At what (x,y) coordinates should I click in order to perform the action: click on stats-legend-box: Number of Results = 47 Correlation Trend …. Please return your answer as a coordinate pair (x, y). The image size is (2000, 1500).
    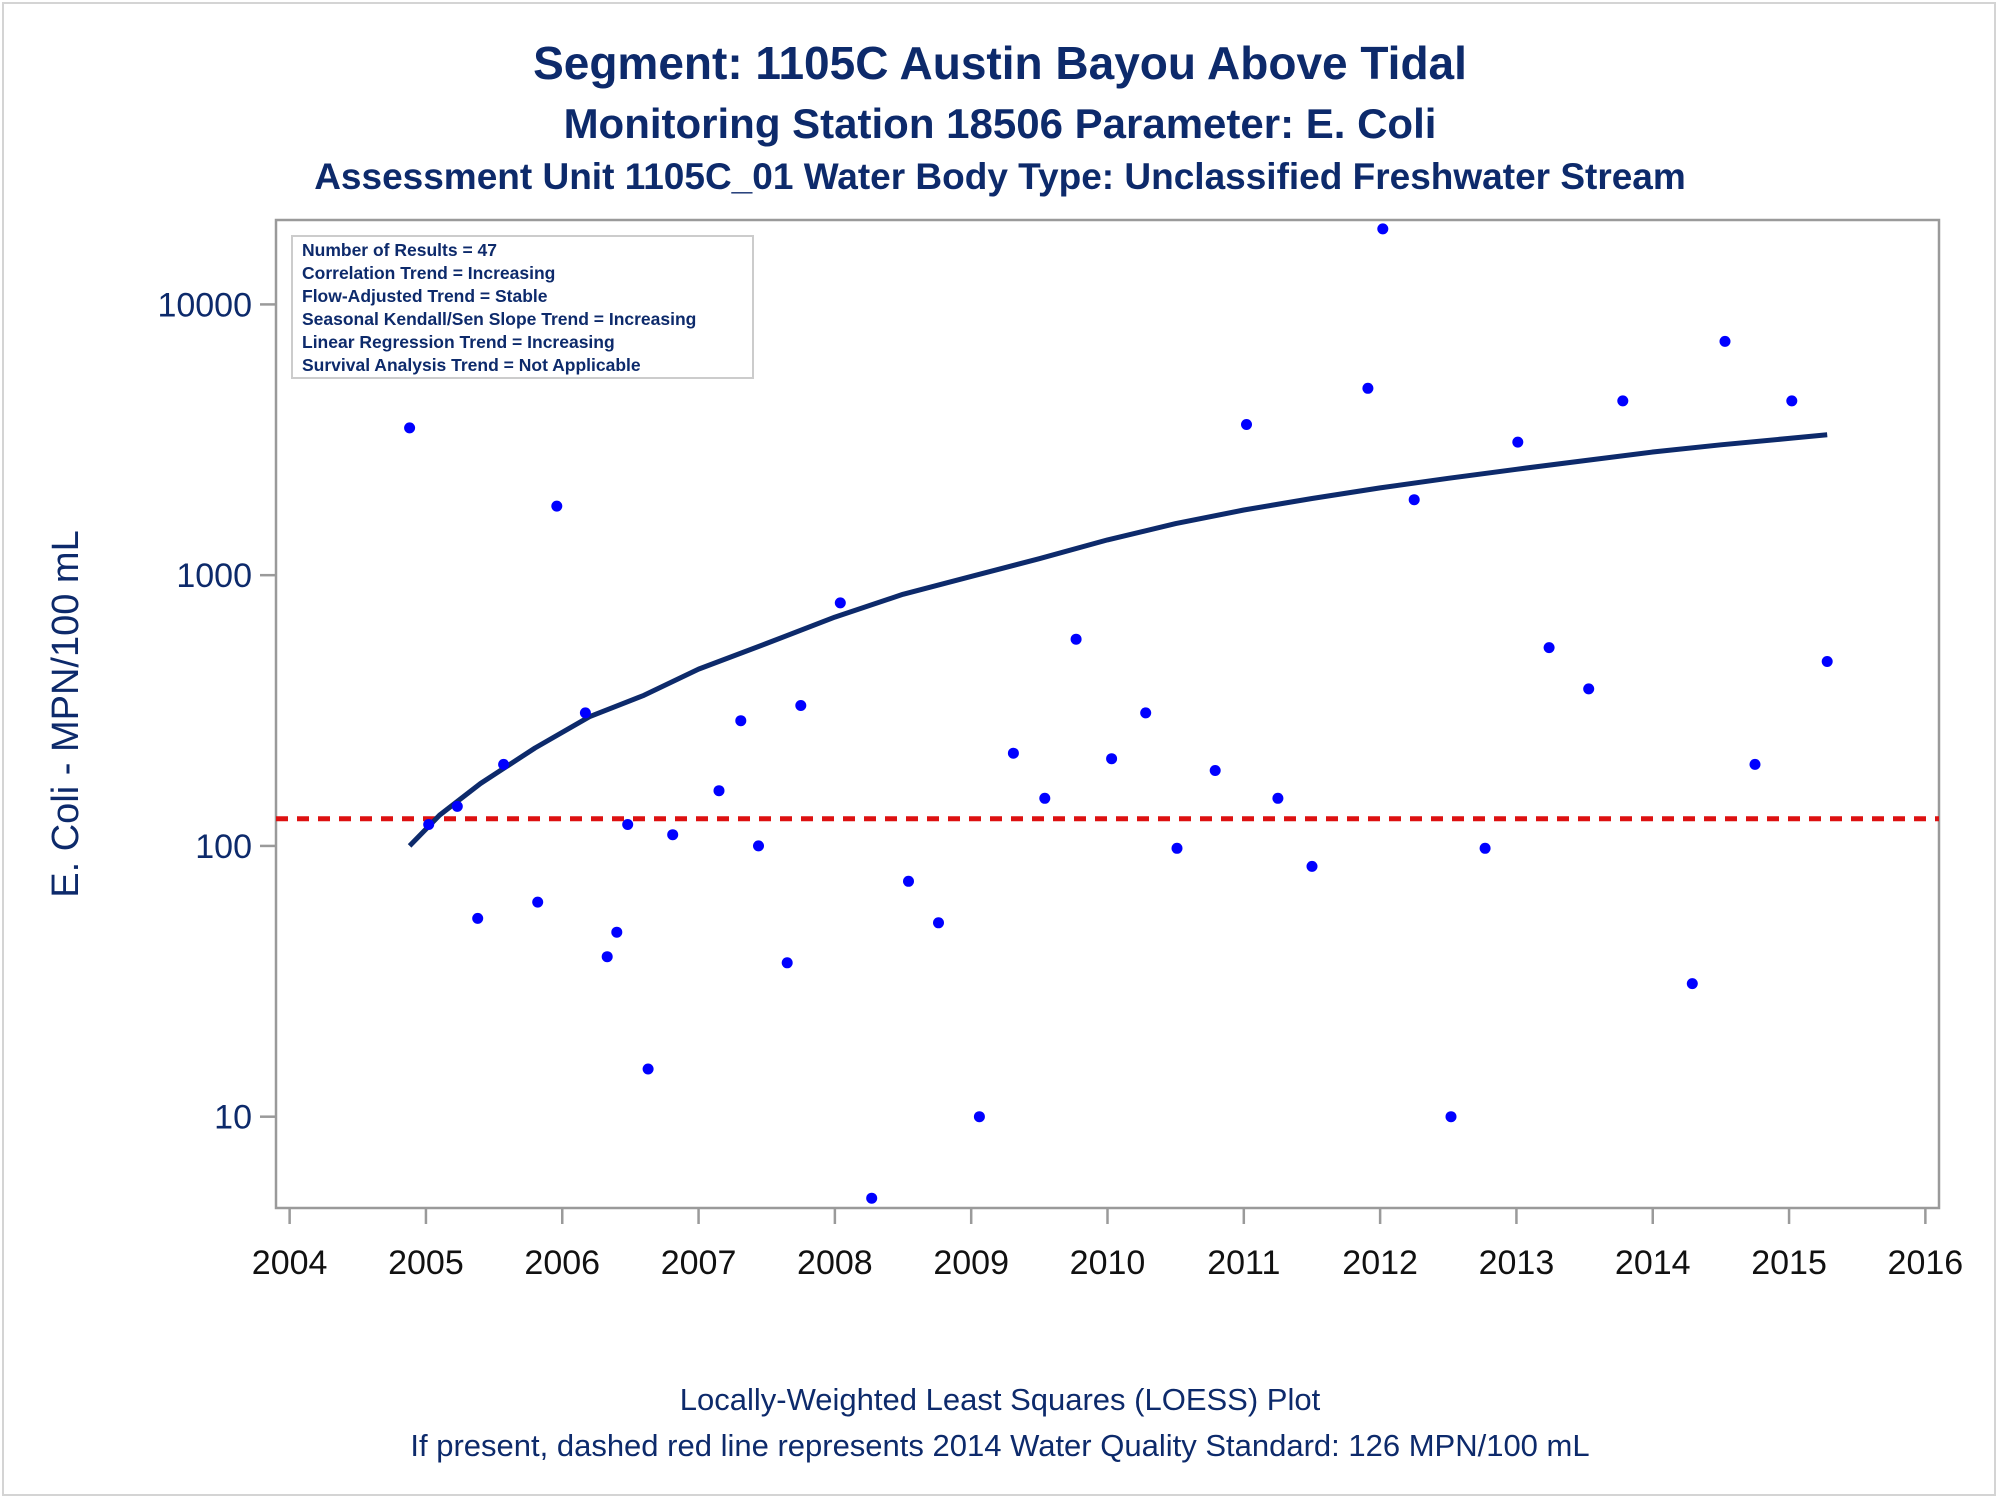
    Looking at the image, I should click on (522, 307).